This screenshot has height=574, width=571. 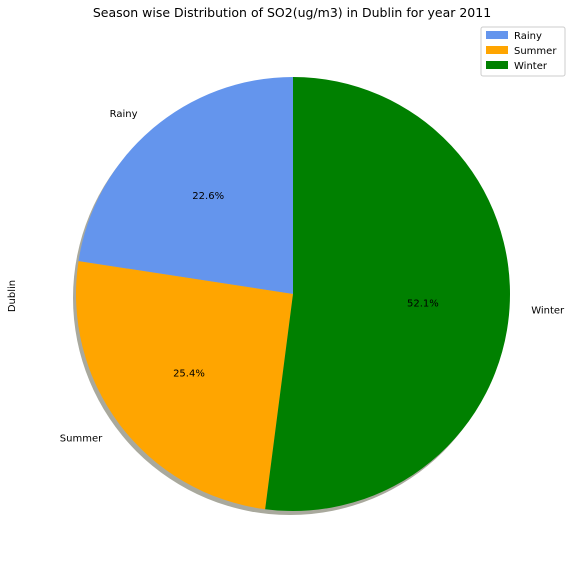 I want to click on legend-swatch-summer, so click(x=497, y=50).